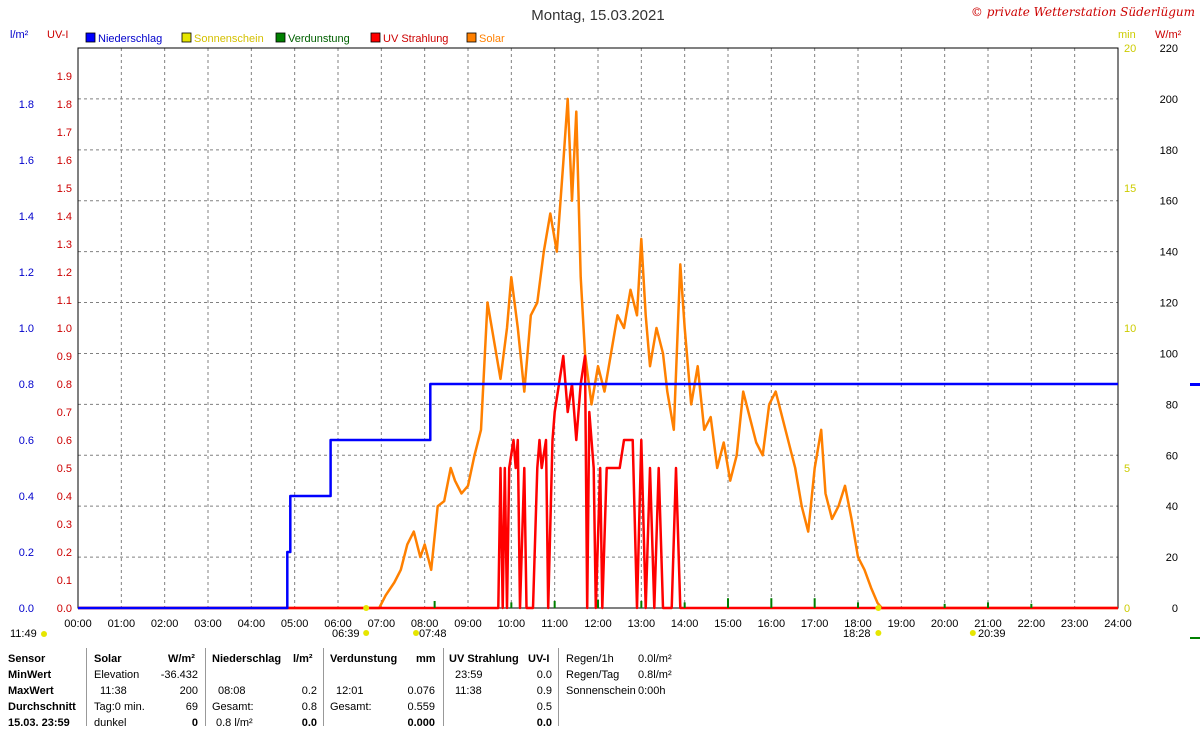 Image resolution: width=1200 pixels, height=729 pixels. I want to click on sensor-row-label: Durchschnitt, so click(42, 707).